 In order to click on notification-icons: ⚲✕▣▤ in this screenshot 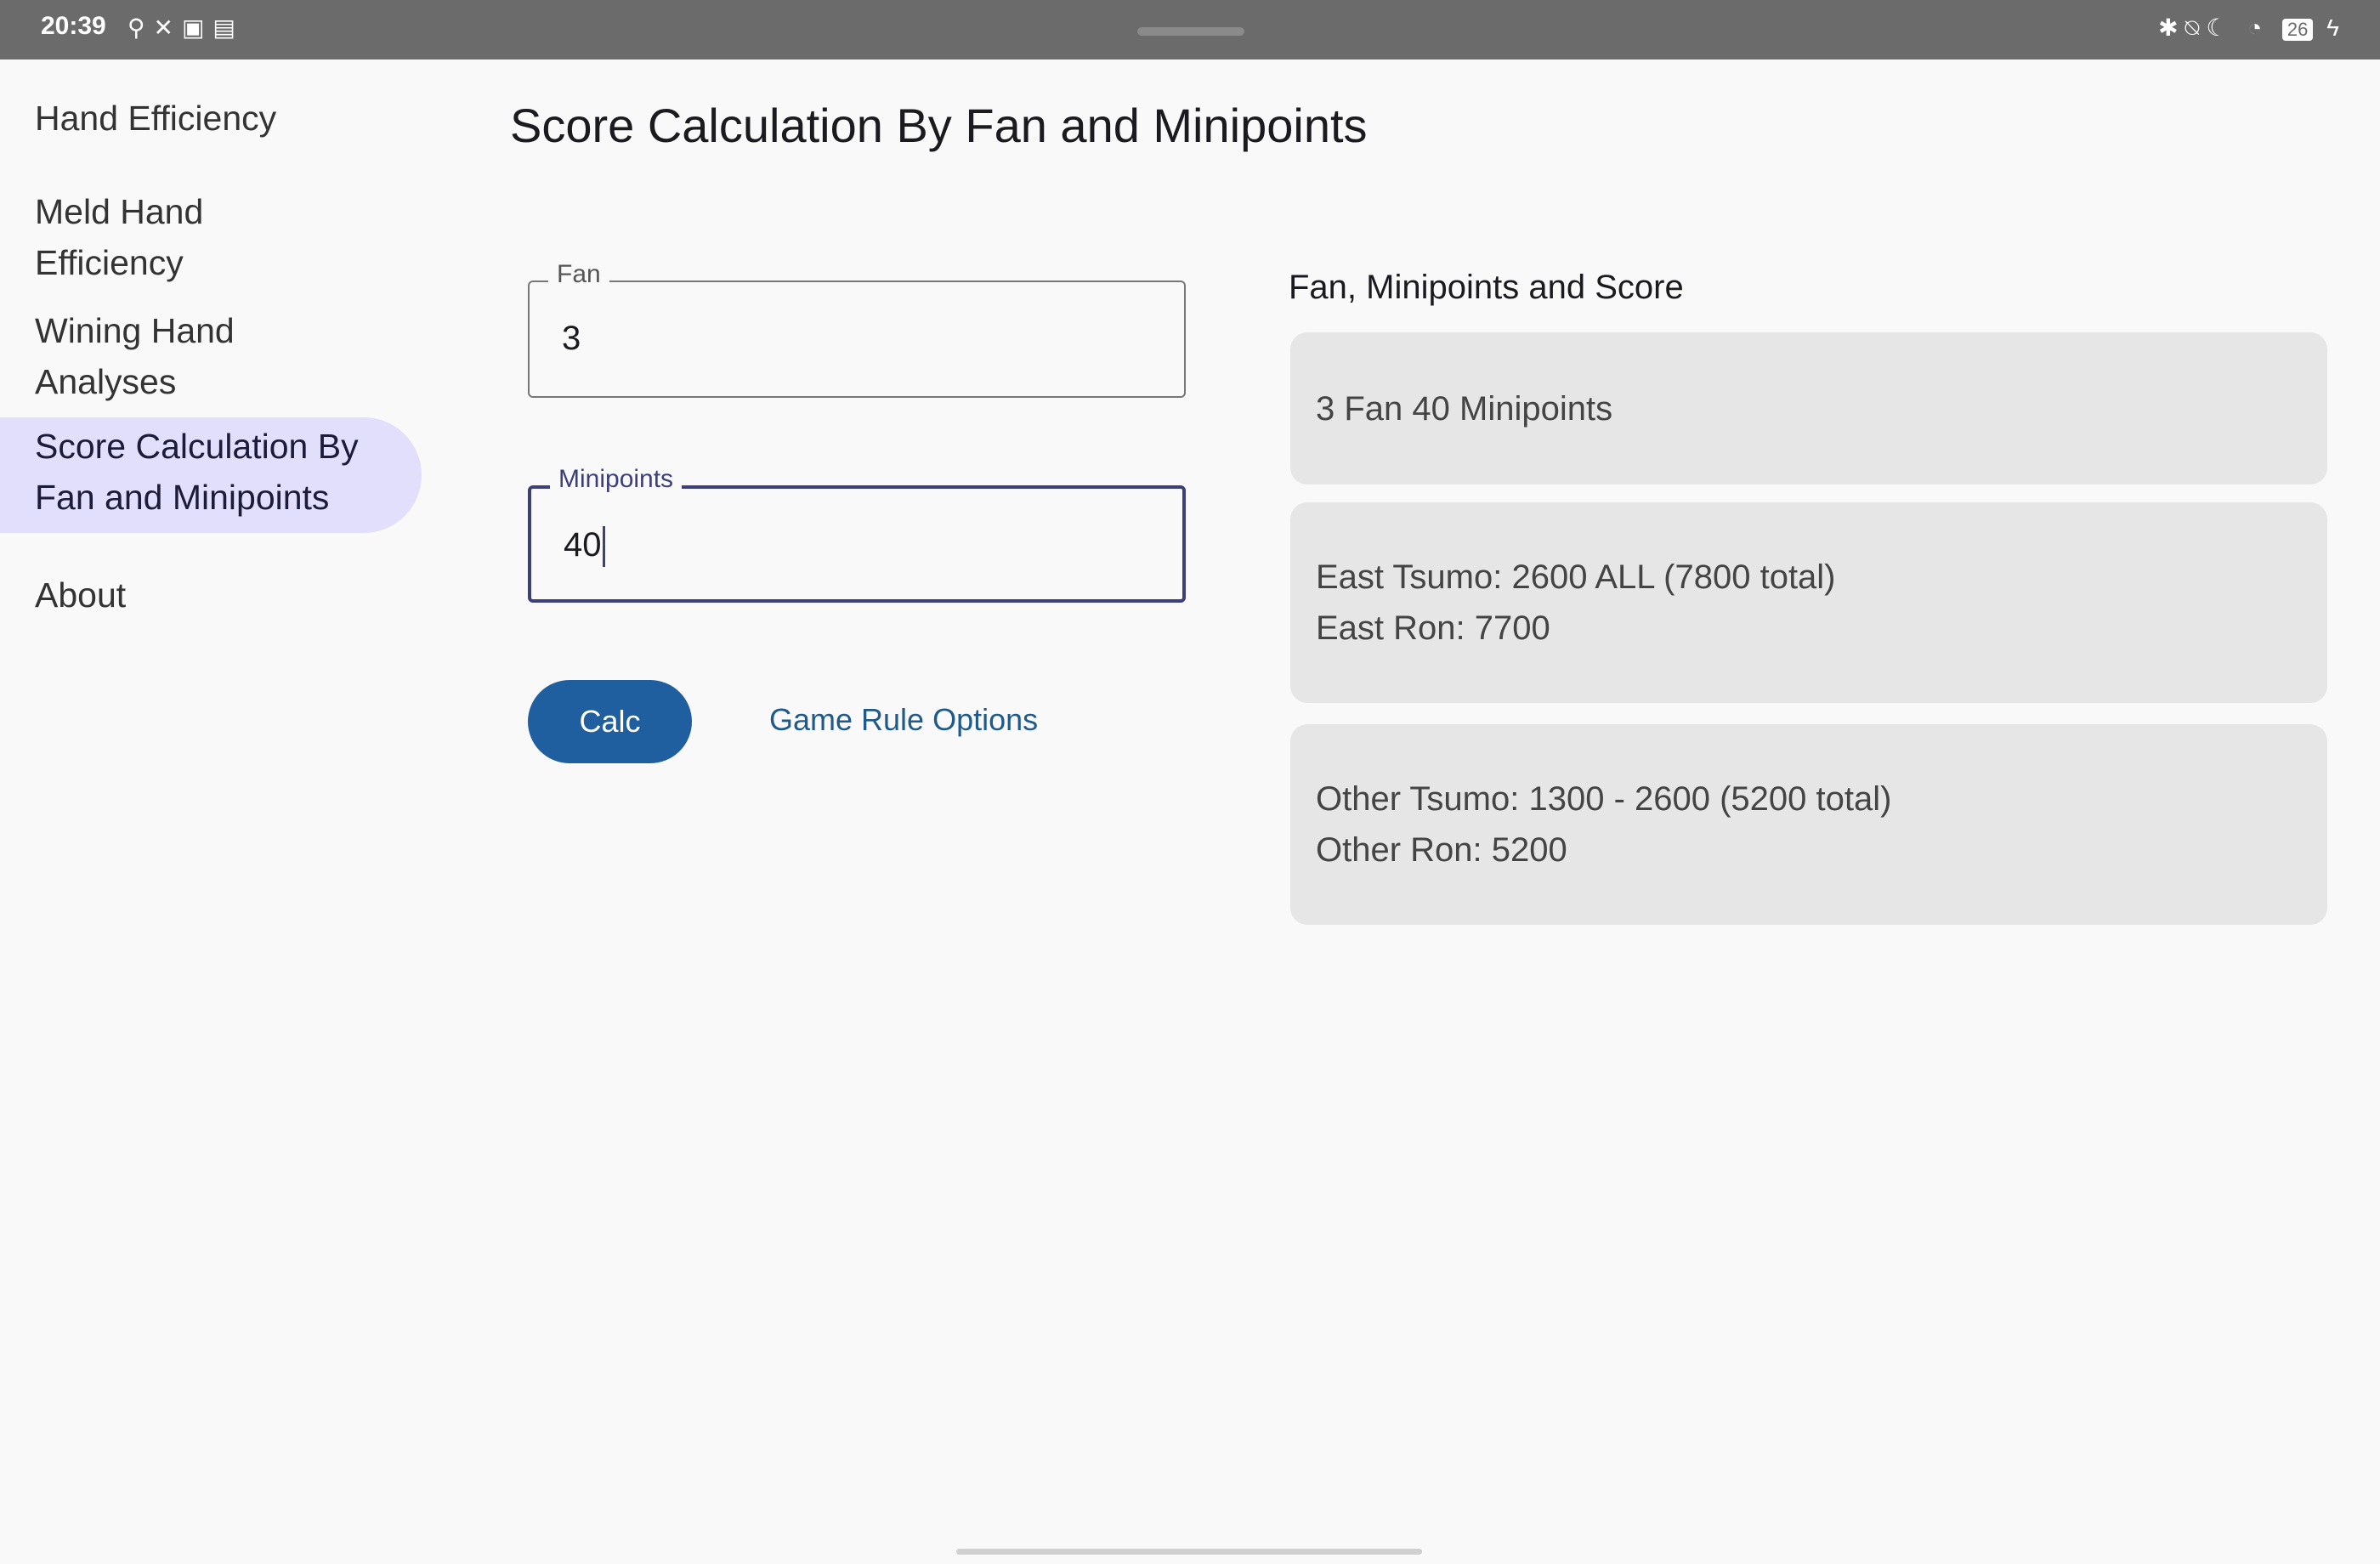, I will do `click(186, 27)`.